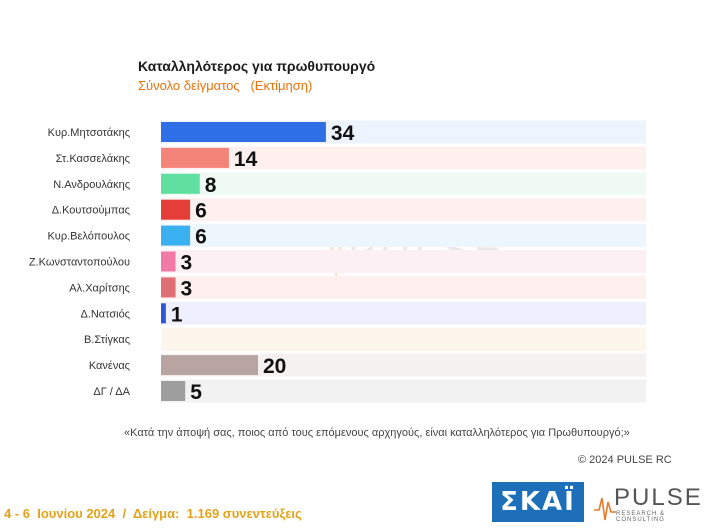  What do you see at coordinates (89, 133) in the screenshot?
I see `category-label: Κυρ.Μητσοτάκης` at bounding box center [89, 133].